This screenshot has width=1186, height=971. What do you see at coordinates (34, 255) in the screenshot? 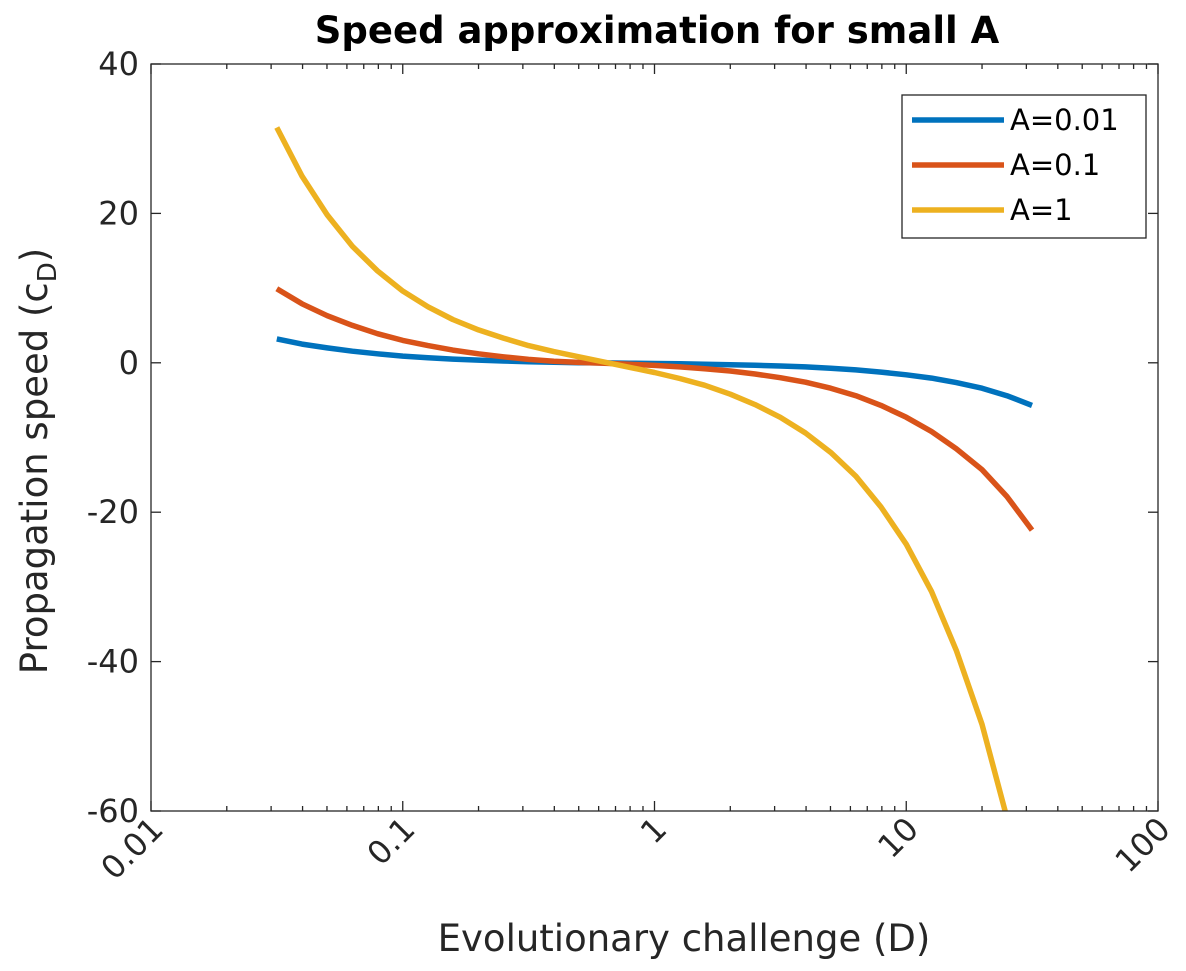
I see `y-axis-label-close: )` at bounding box center [34, 255].